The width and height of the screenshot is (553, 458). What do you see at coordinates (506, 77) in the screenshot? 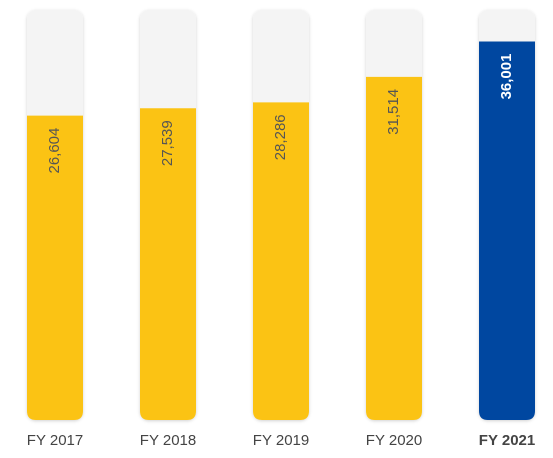
I see `value-label: 36,001` at bounding box center [506, 77].